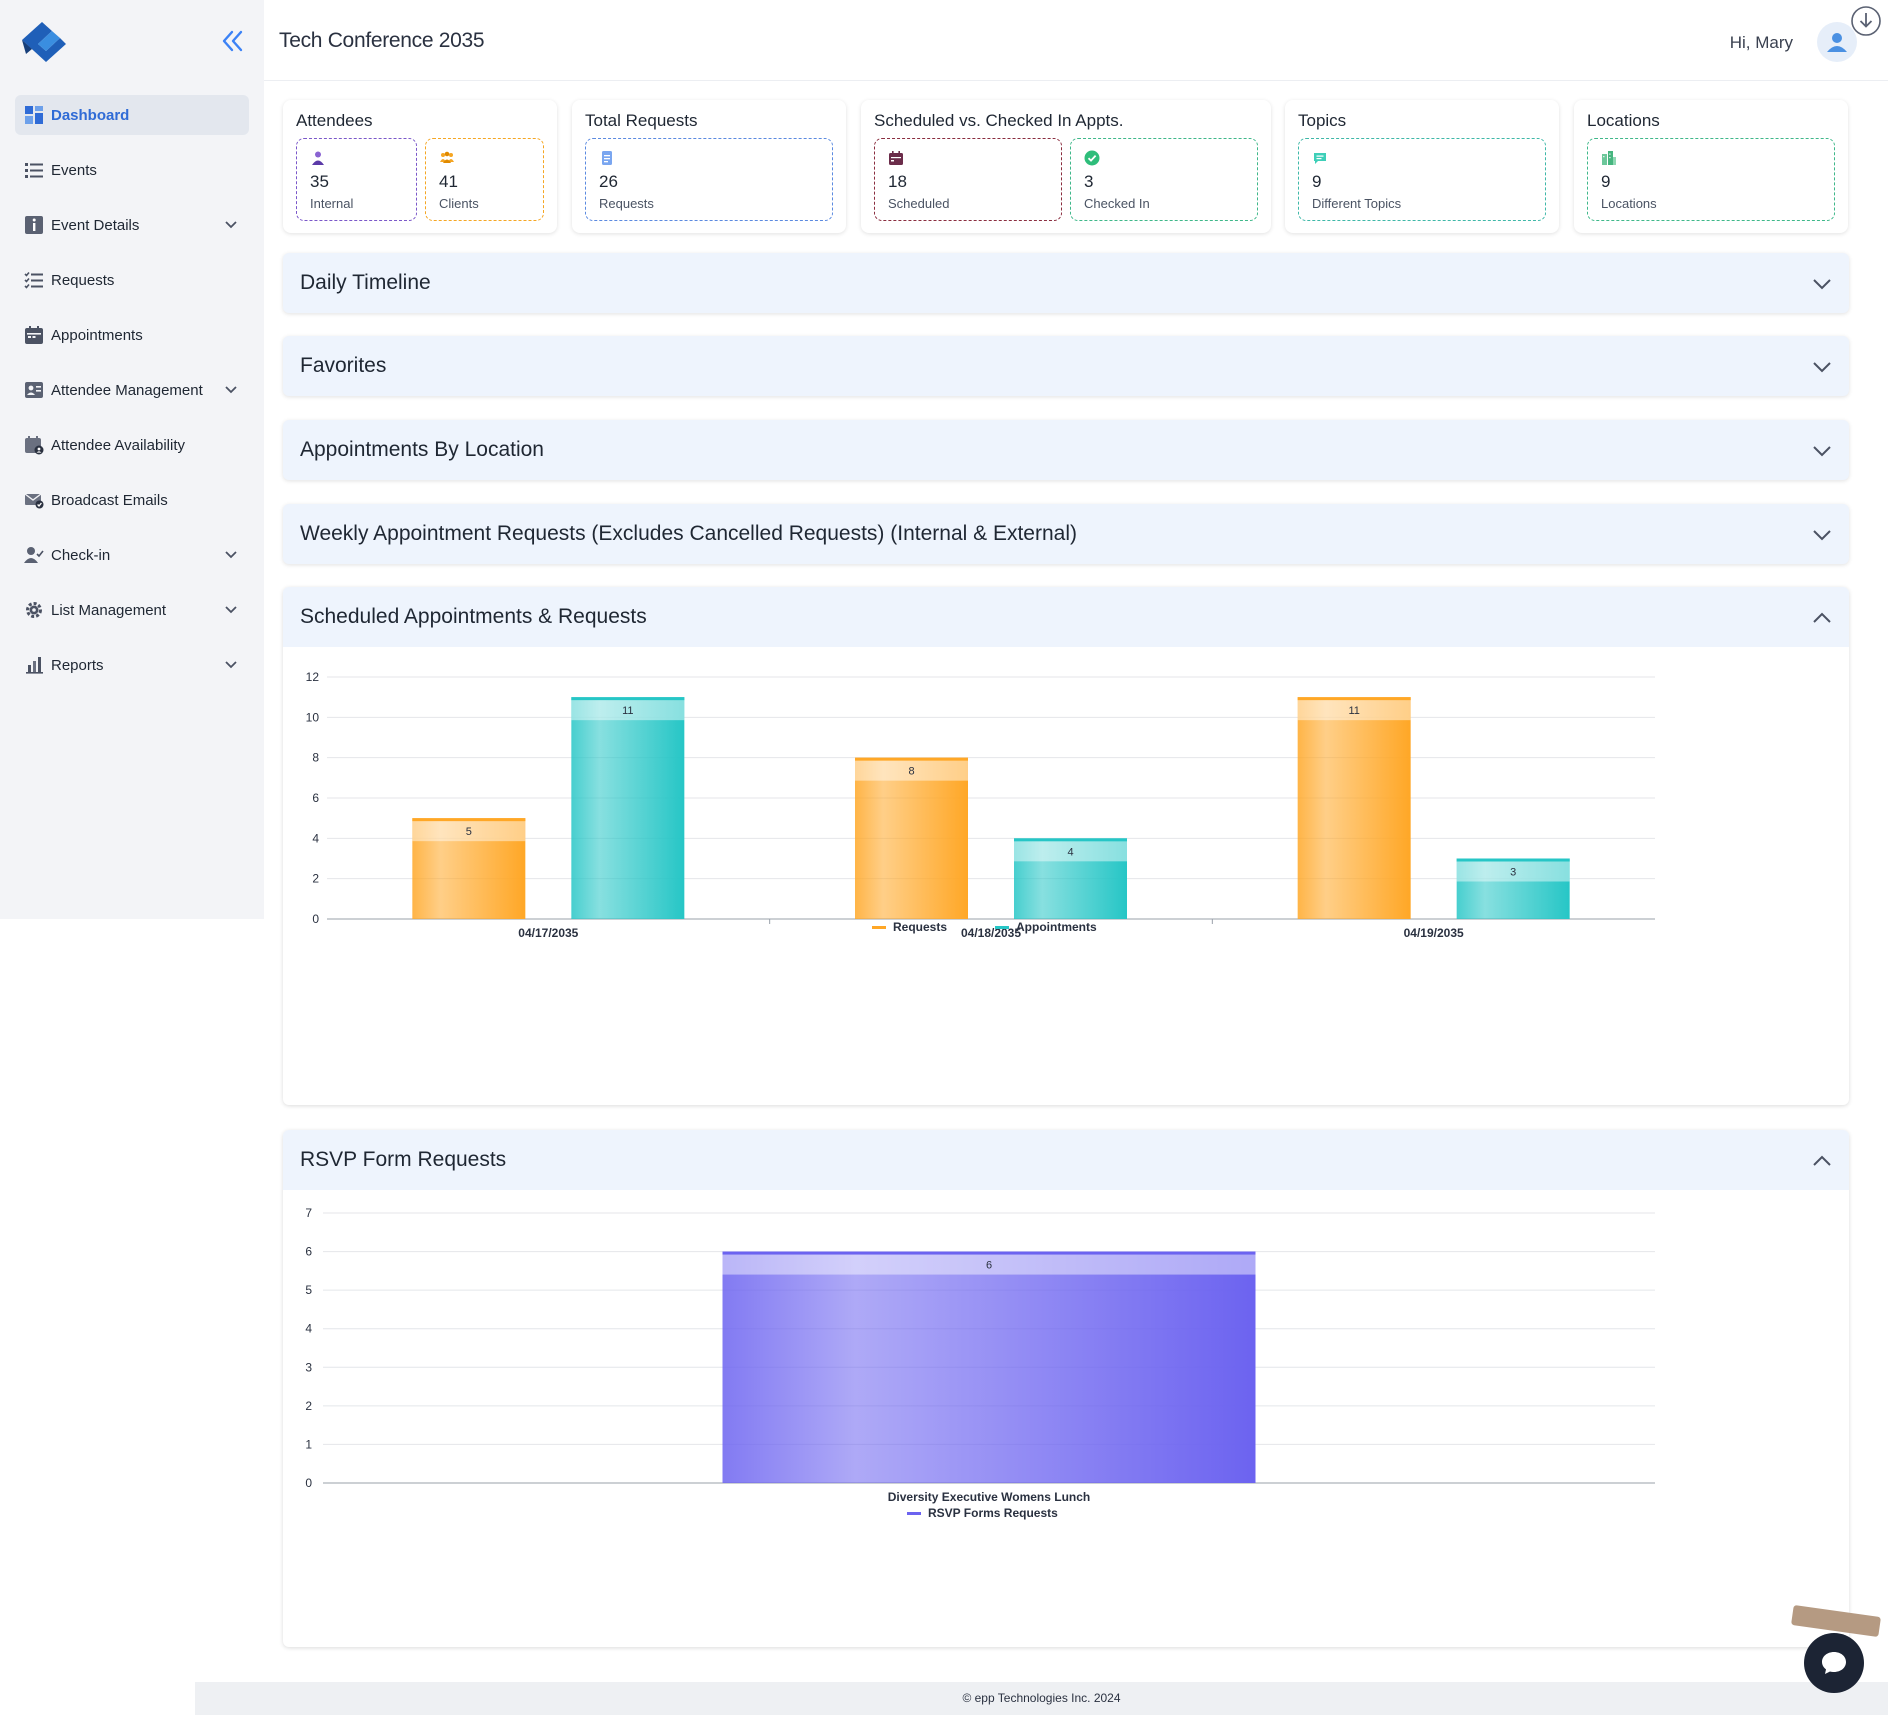  I want to click on checked-in-tile: 3 Checked In, so click(1164, 179).